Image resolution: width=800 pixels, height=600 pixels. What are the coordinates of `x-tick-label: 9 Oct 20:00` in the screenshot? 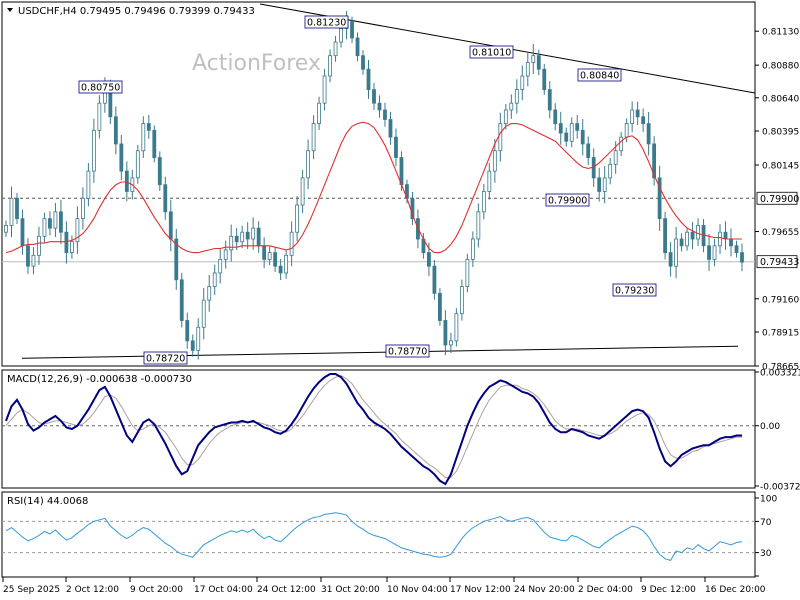 It's located at (156, 590).